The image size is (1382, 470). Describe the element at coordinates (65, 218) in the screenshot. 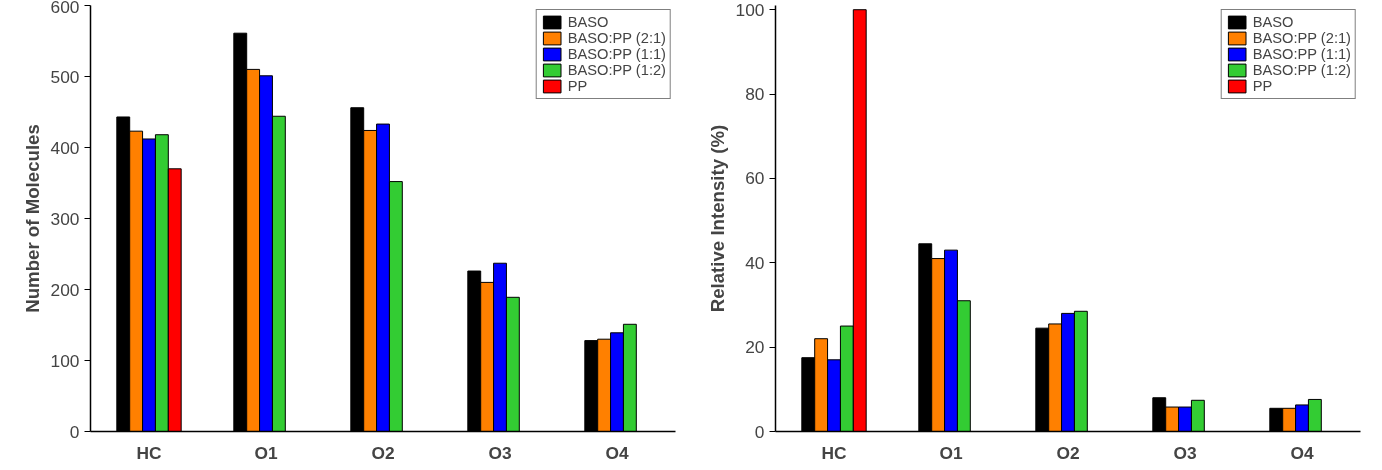

I see `y-tick-label: 300` at that location.